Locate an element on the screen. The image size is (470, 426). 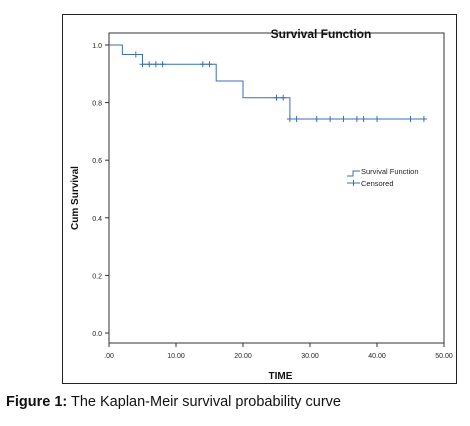
x-tick-label: 40.00 is located at coordinates (377, 356).